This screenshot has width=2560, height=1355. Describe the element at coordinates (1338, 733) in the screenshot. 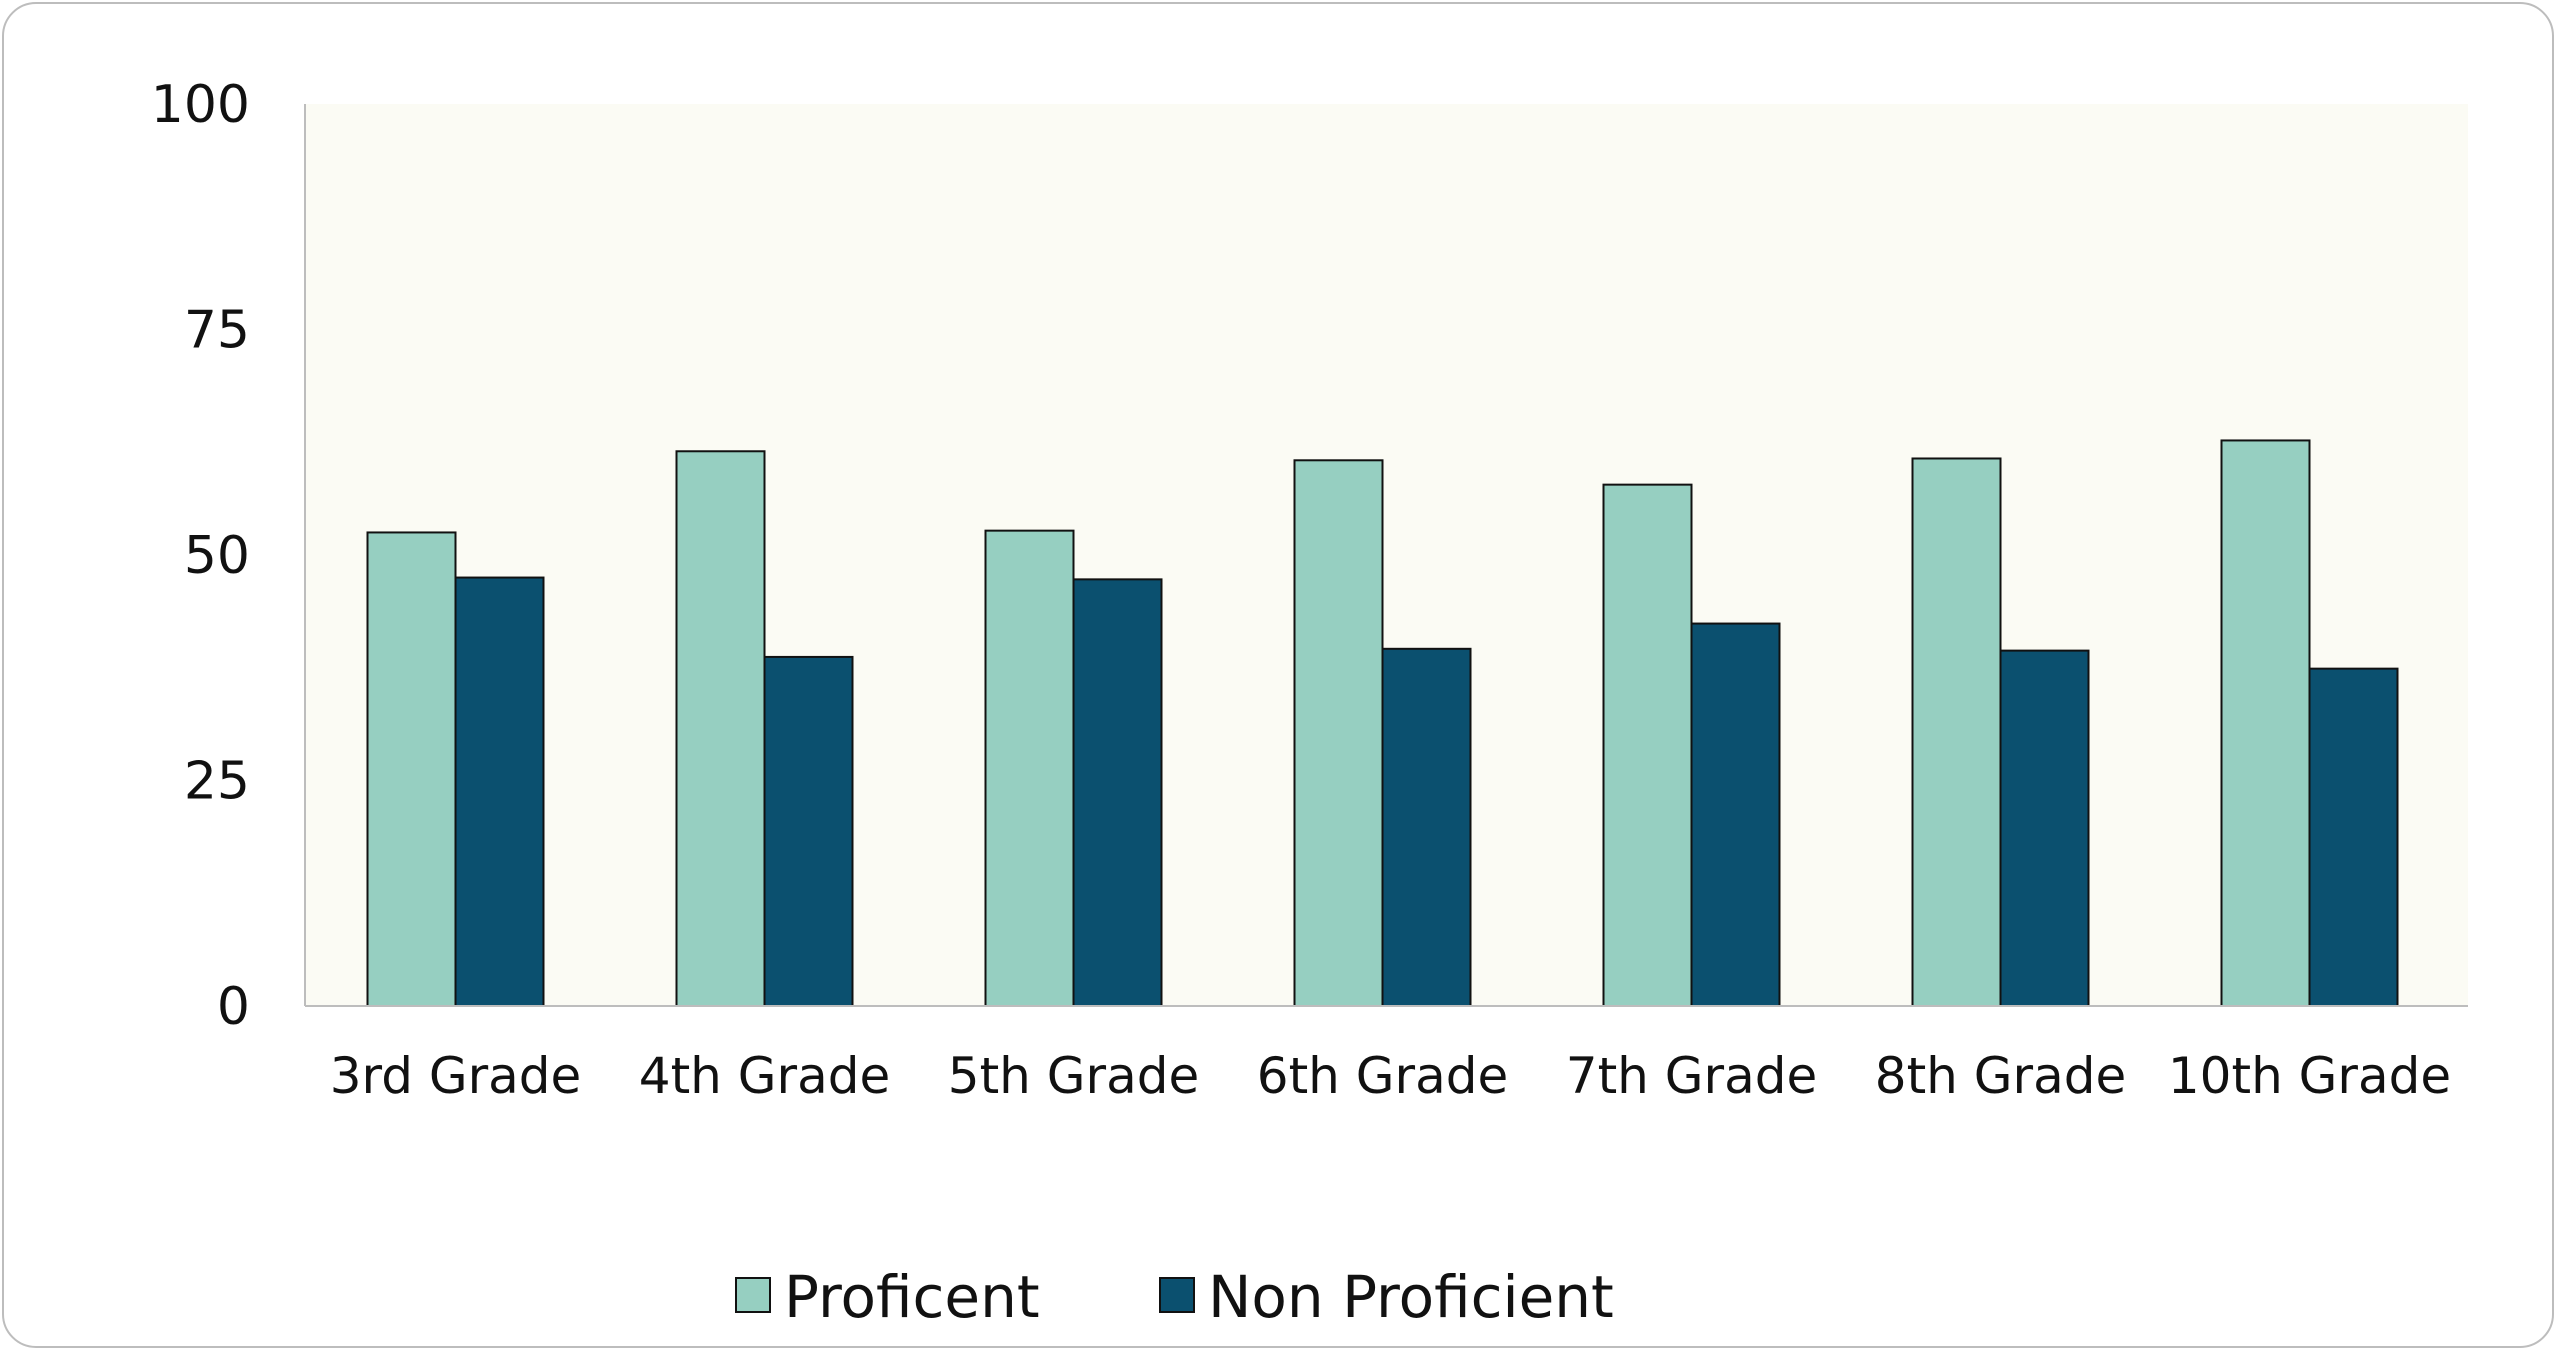

I see `bar-proficent-6th-grade` at that location.